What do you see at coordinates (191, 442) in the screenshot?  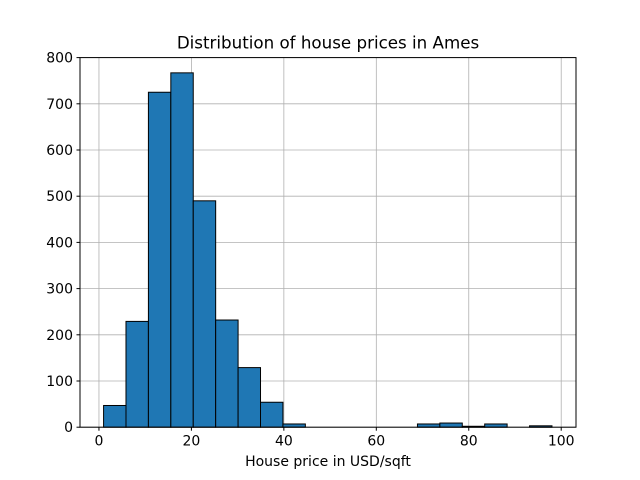 I see `x-tick-label: 20` at bounding box center [191, 442].